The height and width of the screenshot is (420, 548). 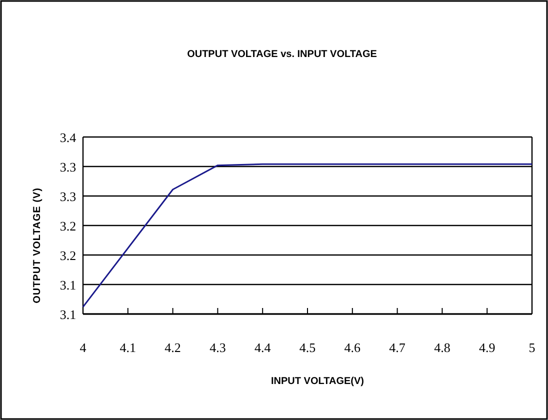 I want to click on x-tick-label: 4.4, so click(x=263, y=347).